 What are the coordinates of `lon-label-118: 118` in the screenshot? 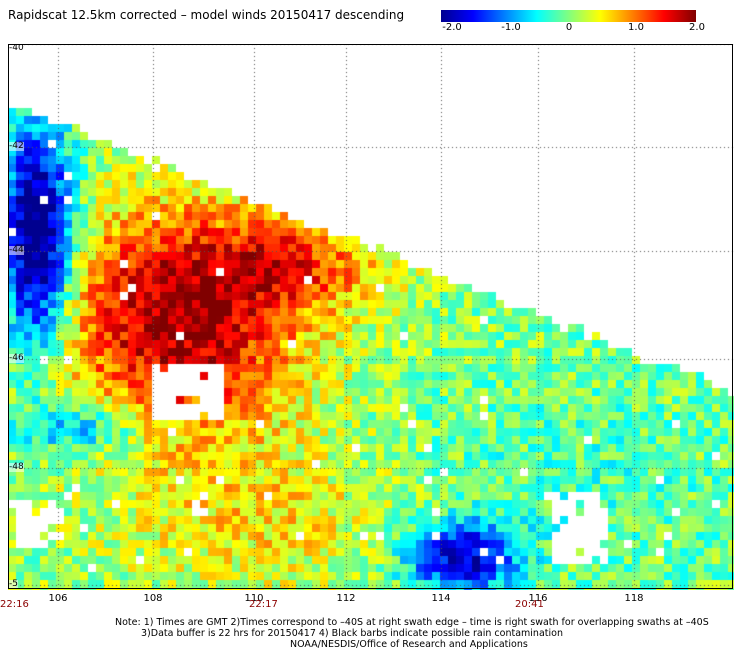 It's located at (634, 598).